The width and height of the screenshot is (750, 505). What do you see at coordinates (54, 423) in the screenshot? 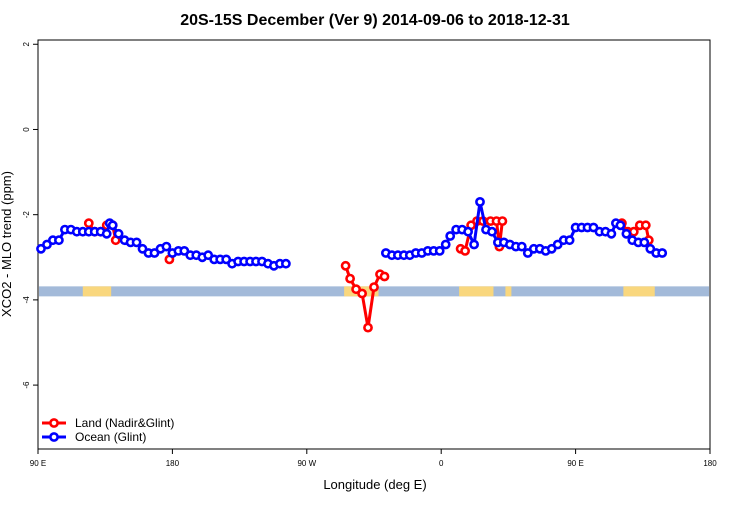
I see `legend-land-marker` at bounding box center [54, 423].